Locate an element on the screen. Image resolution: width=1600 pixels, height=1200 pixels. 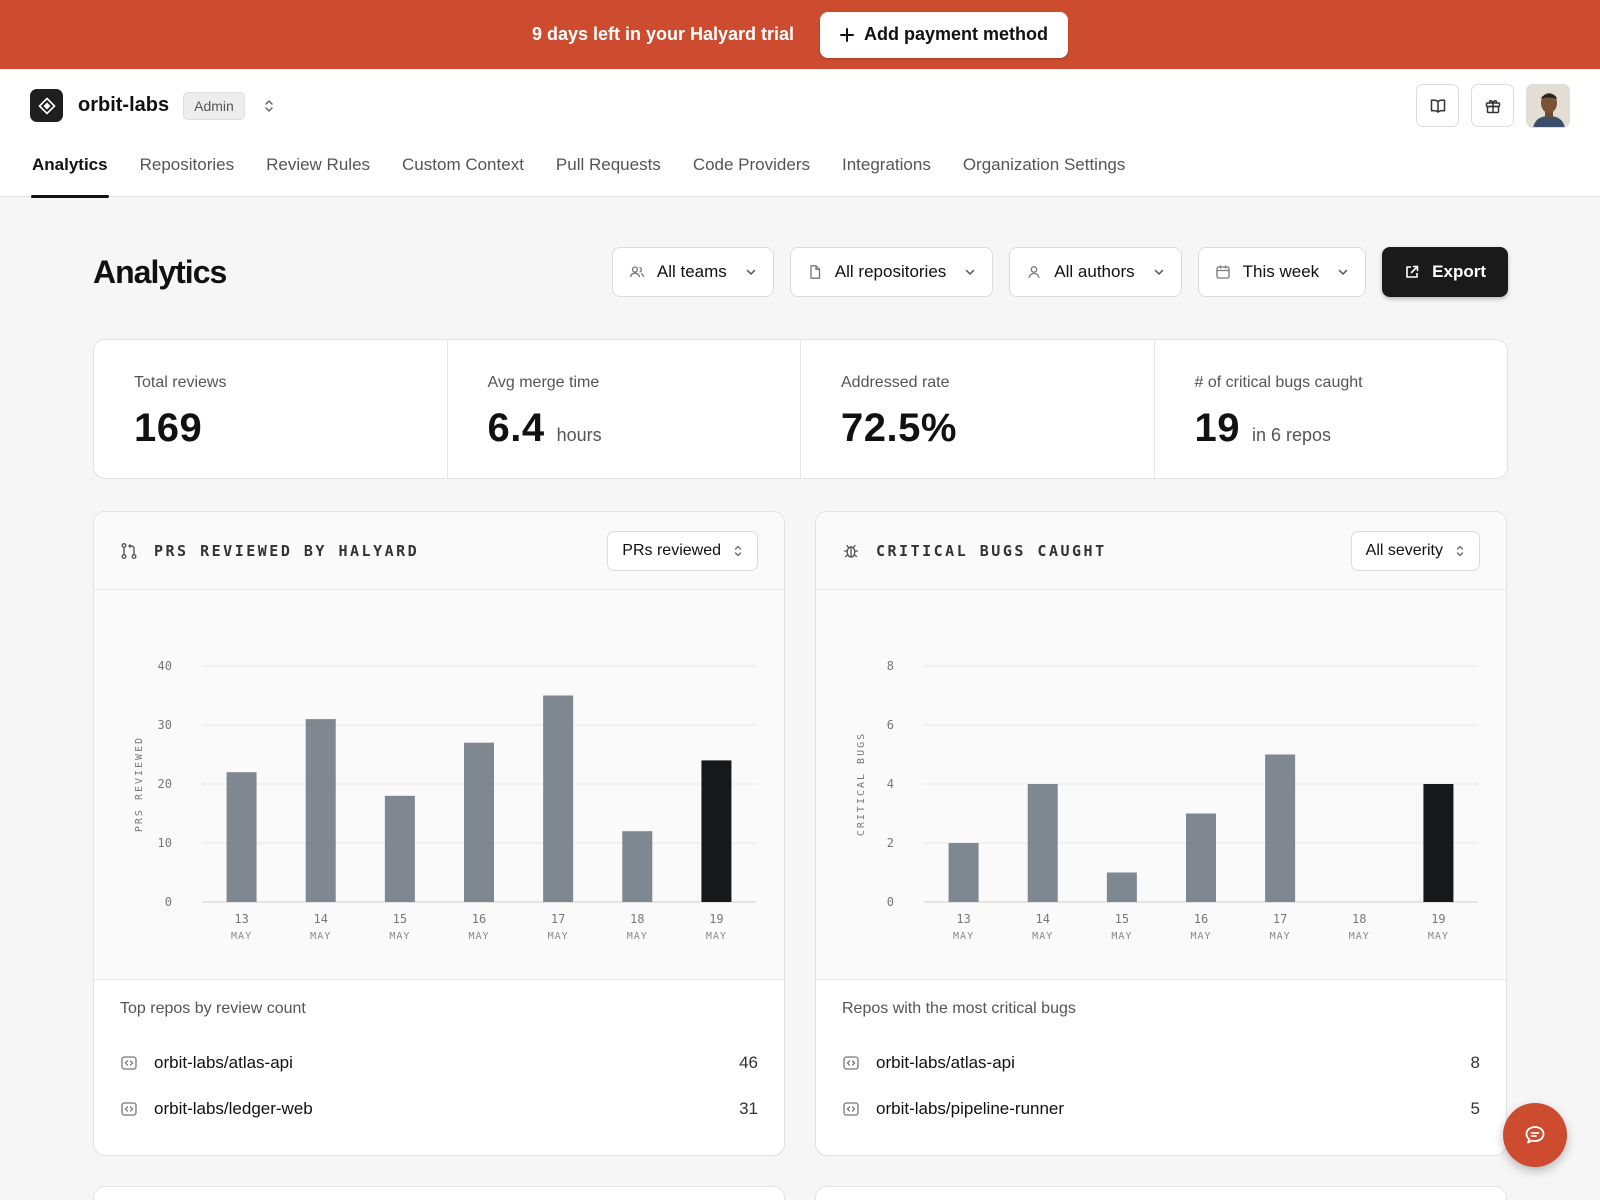
stat-value: 6.4 is located at coordinates (516, 428).